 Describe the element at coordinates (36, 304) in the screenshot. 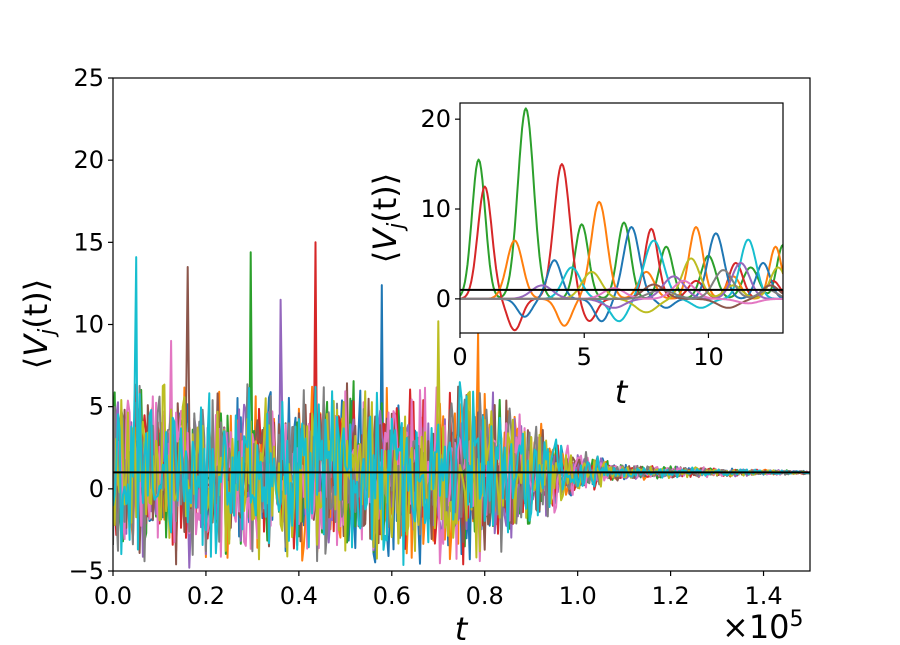

I see `main-ylabel-close: (t)⟩` at that location.